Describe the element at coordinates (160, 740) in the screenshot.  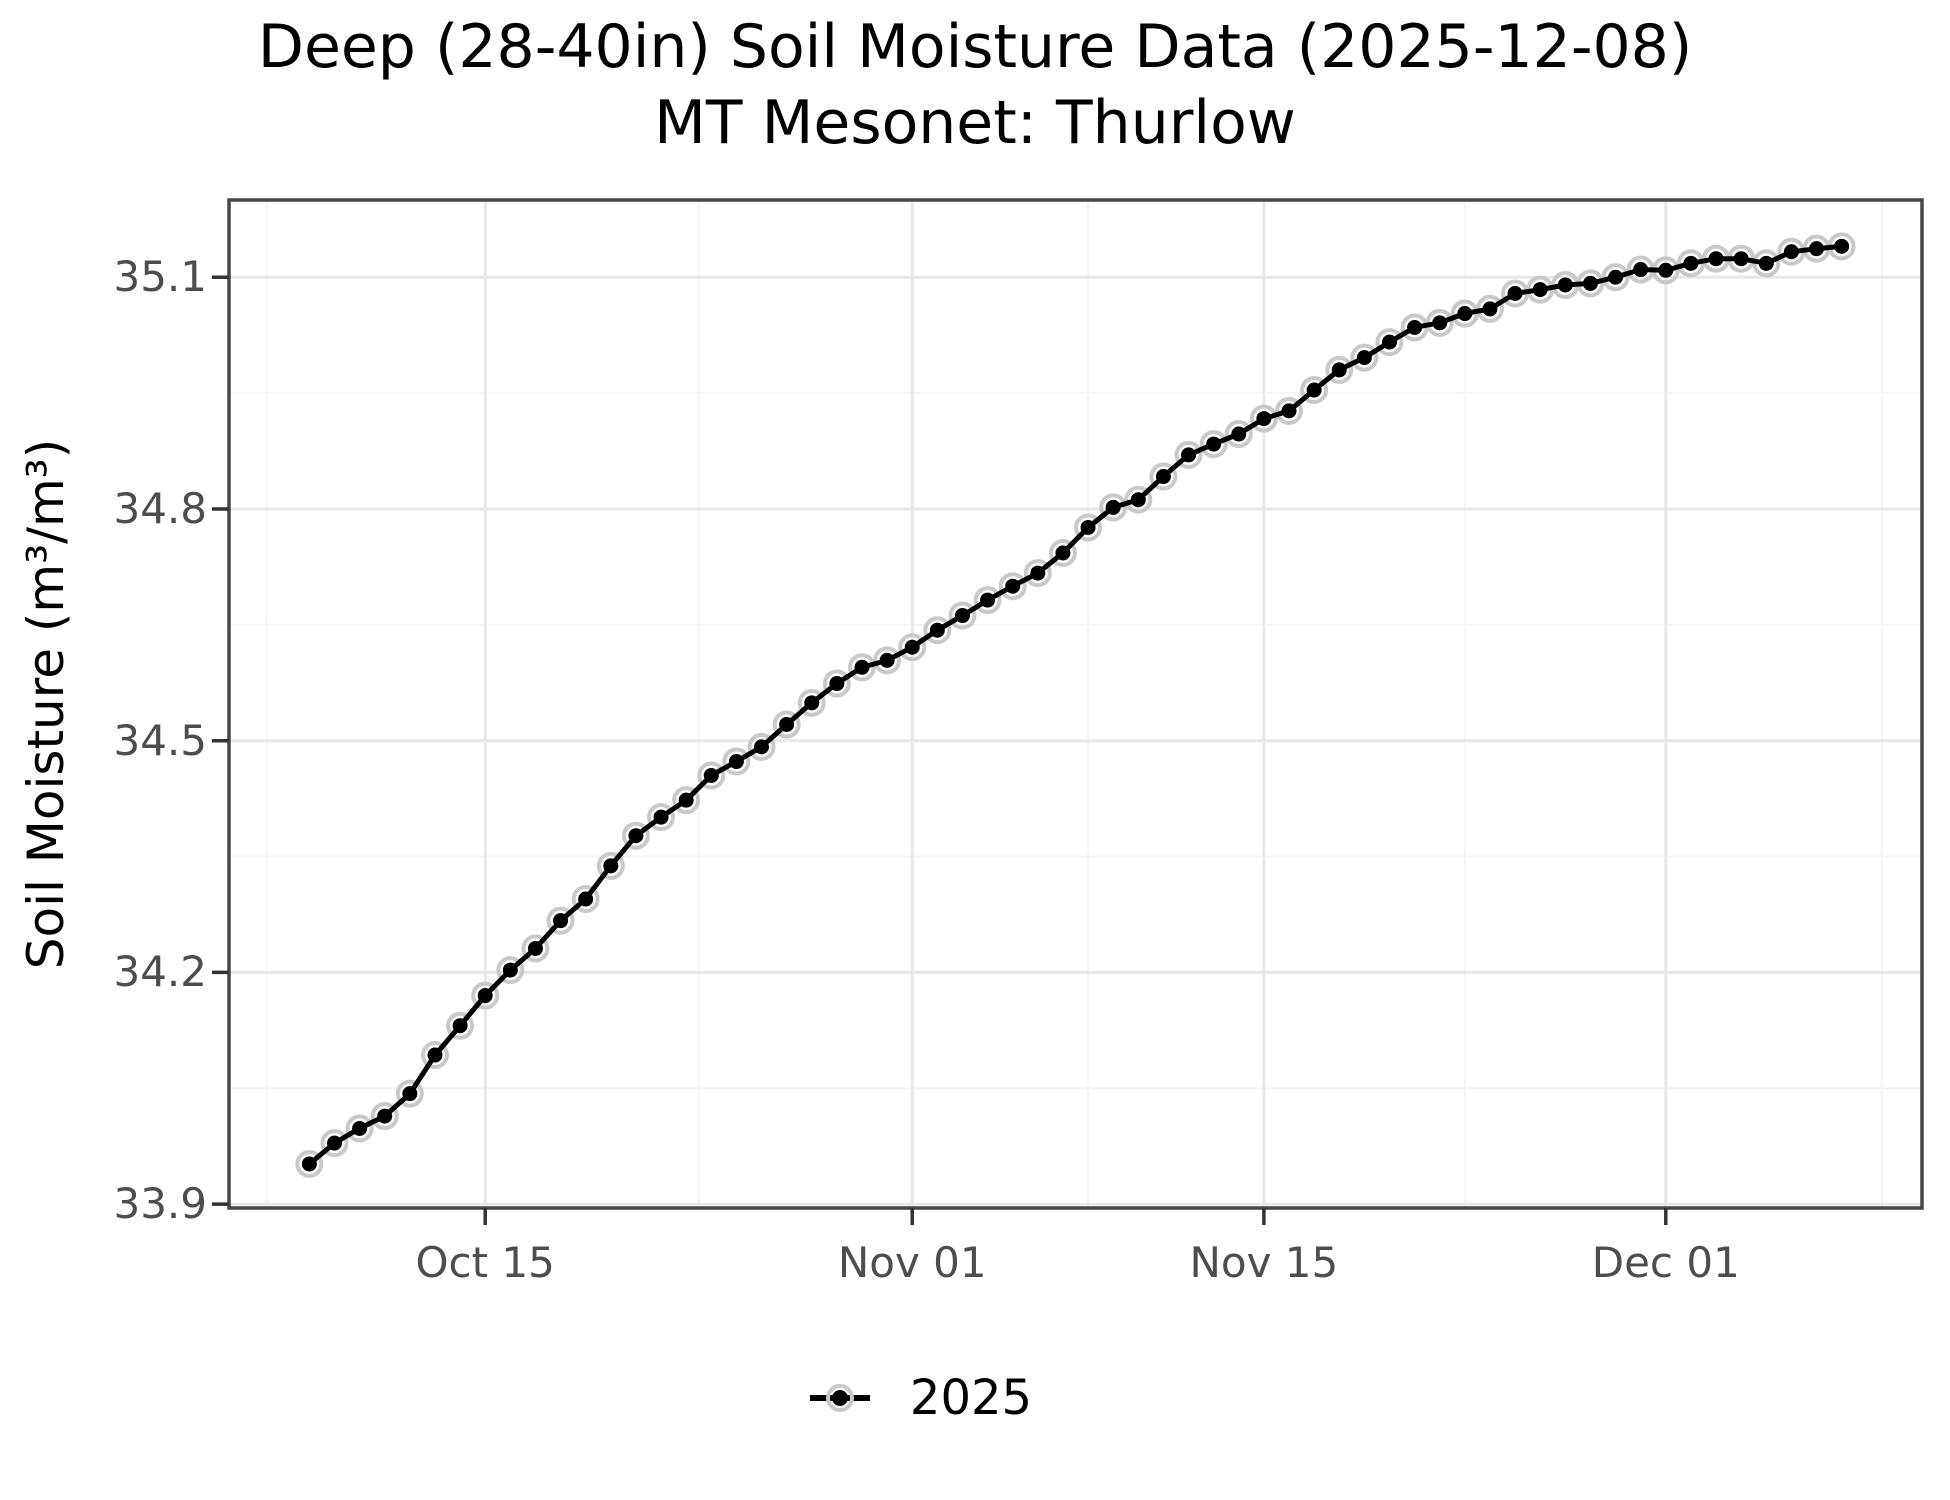
I see `y-tick-label: 34.5` at that location.